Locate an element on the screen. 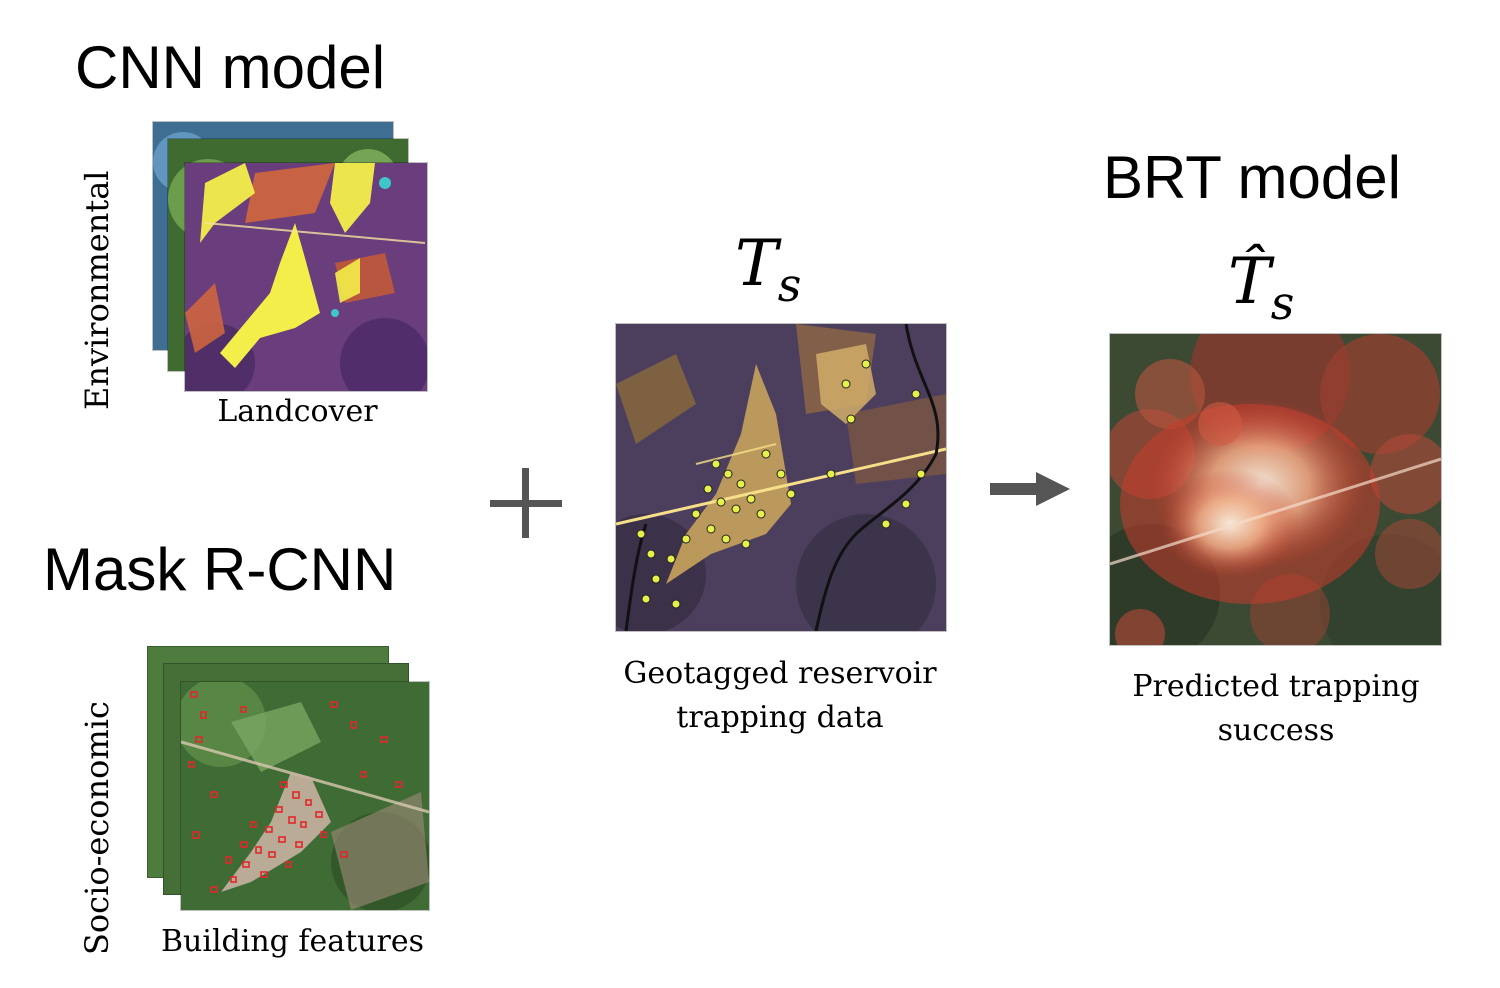 Image resolution: width=1500 pixels, height=988 pixels. landcover-layer-stack is located at coordinates (290, 256).